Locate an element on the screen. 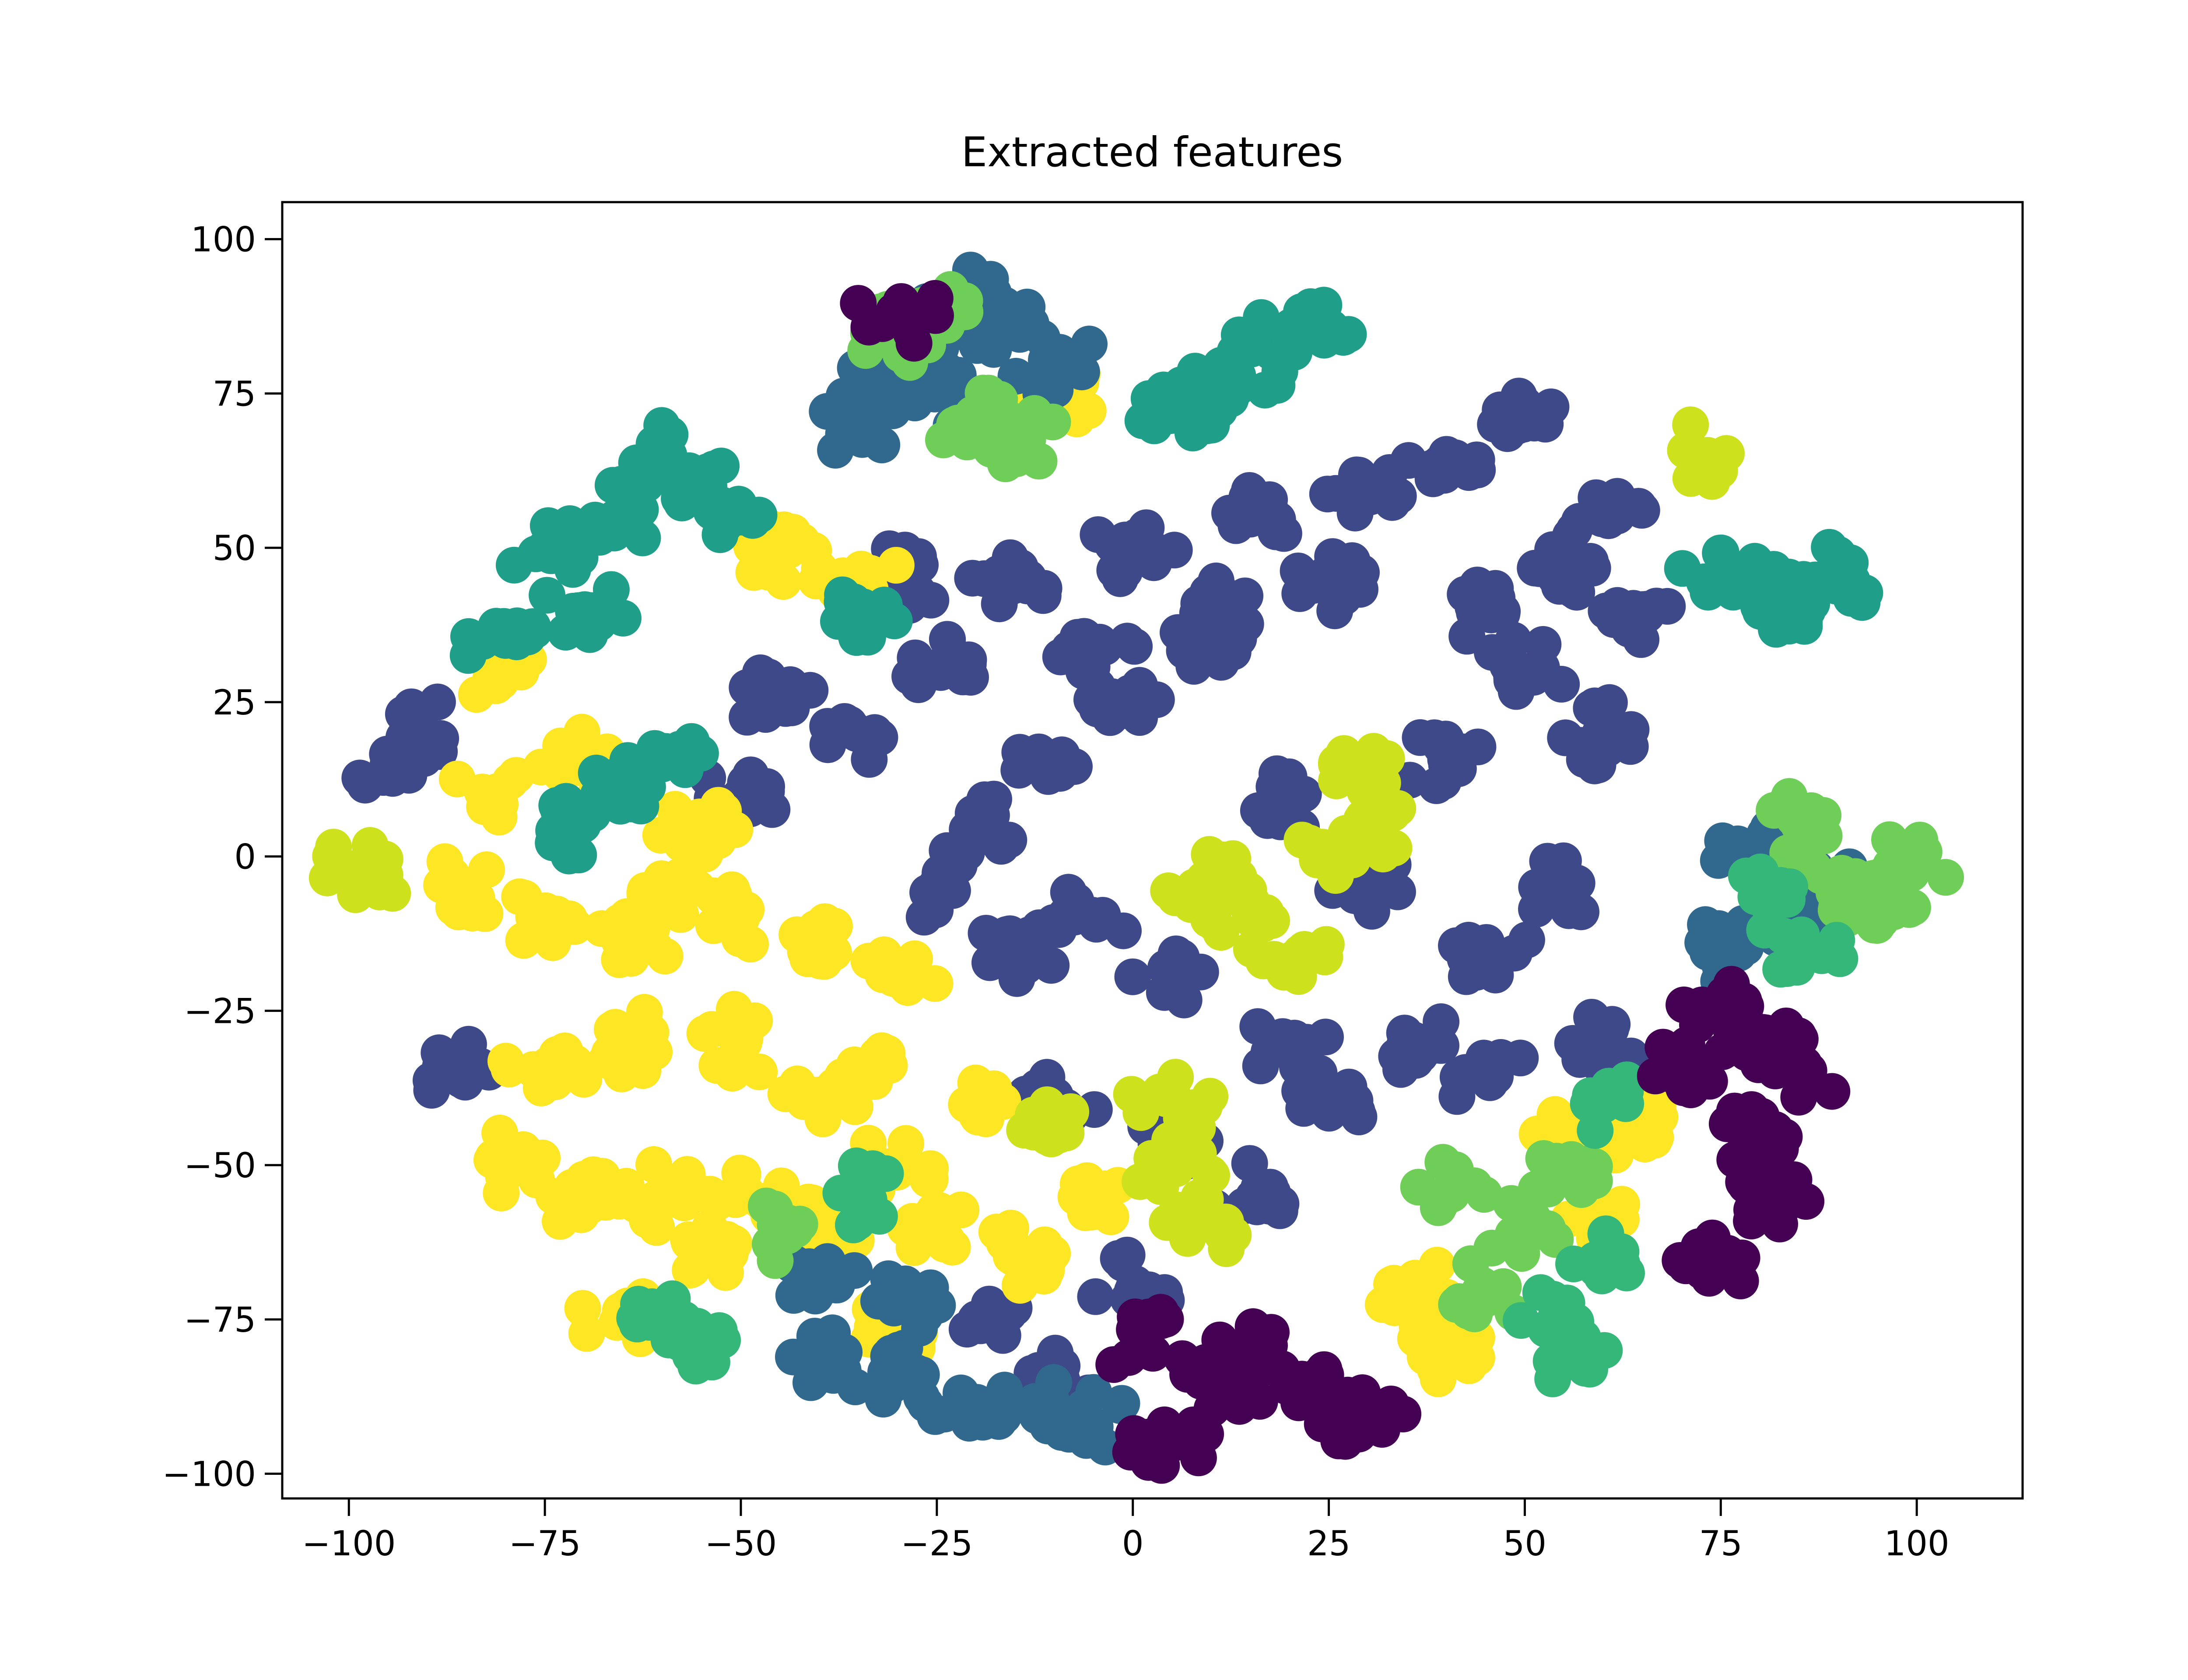 Image resolution: width=2188 pixels, height=1680 pixels. x-tick-label: 75 is located at coordinates (1721, 1544).